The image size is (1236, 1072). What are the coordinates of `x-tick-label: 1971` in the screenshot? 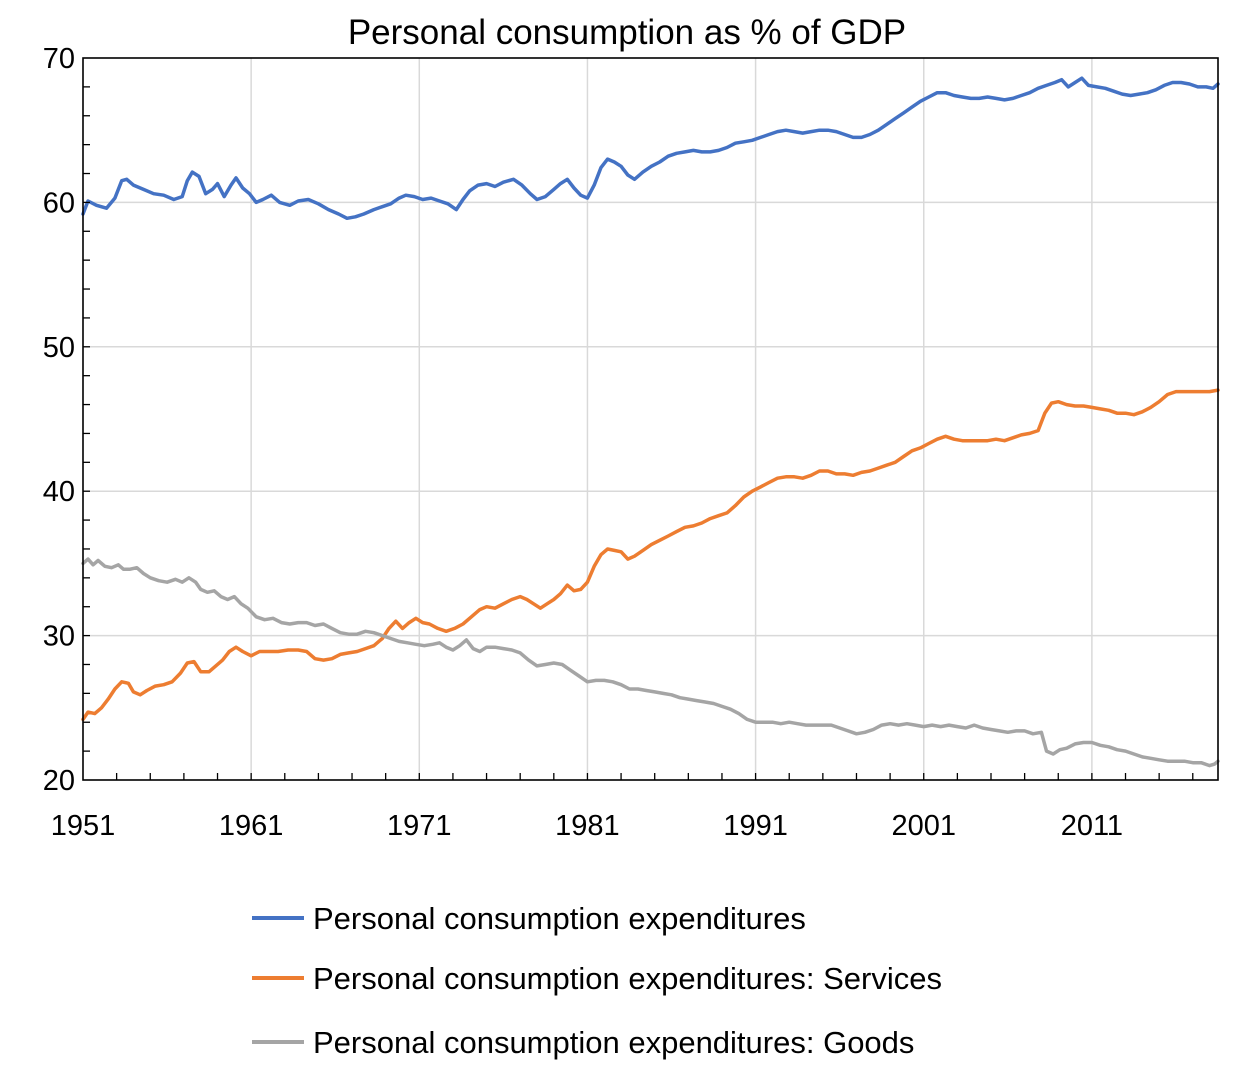 It's located at (419, 826).